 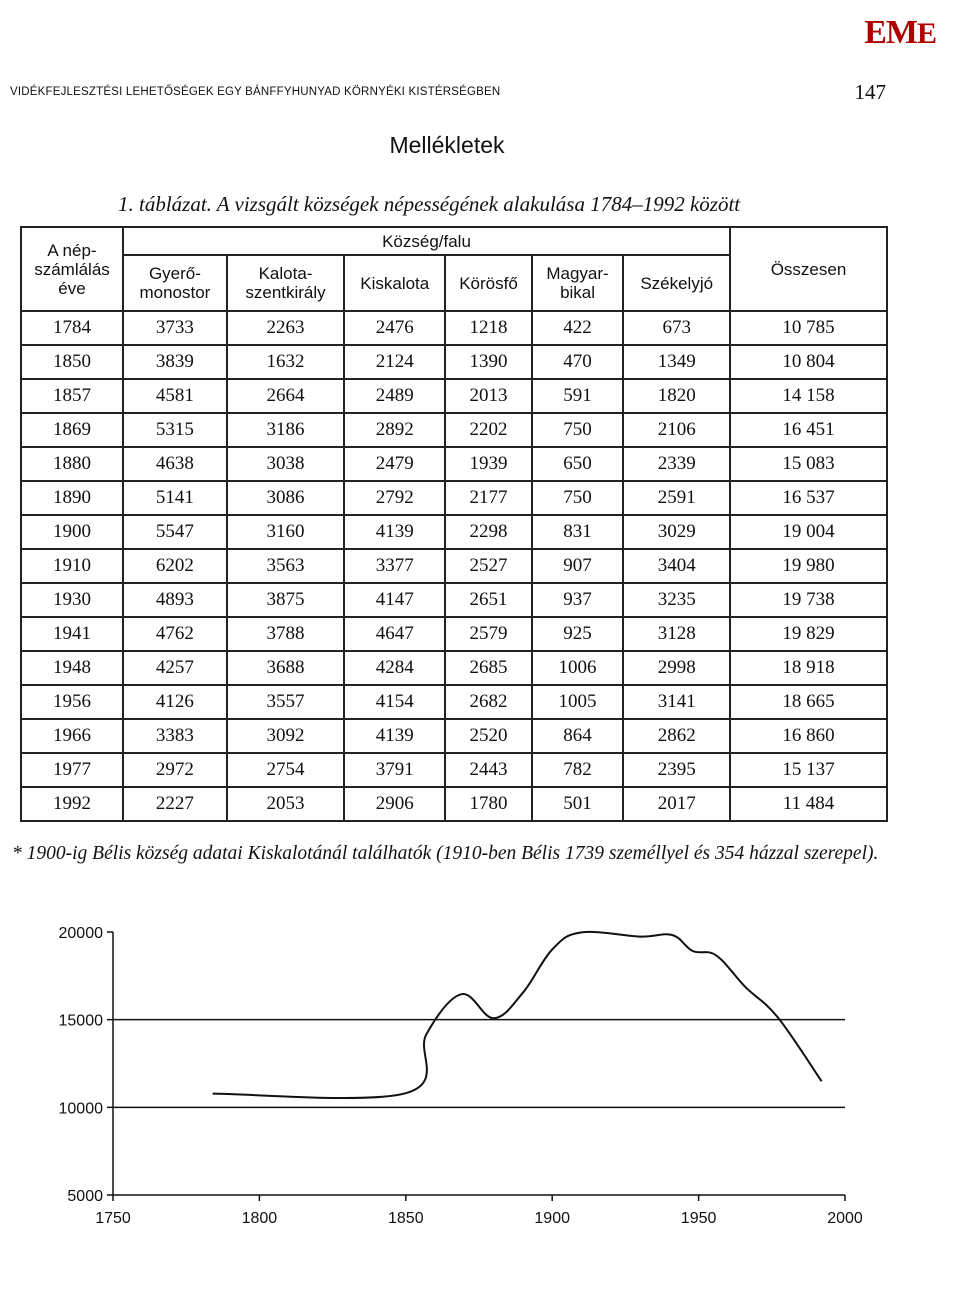 I want to click on header-year-line2: számlálás, so click(x=72, y=269).